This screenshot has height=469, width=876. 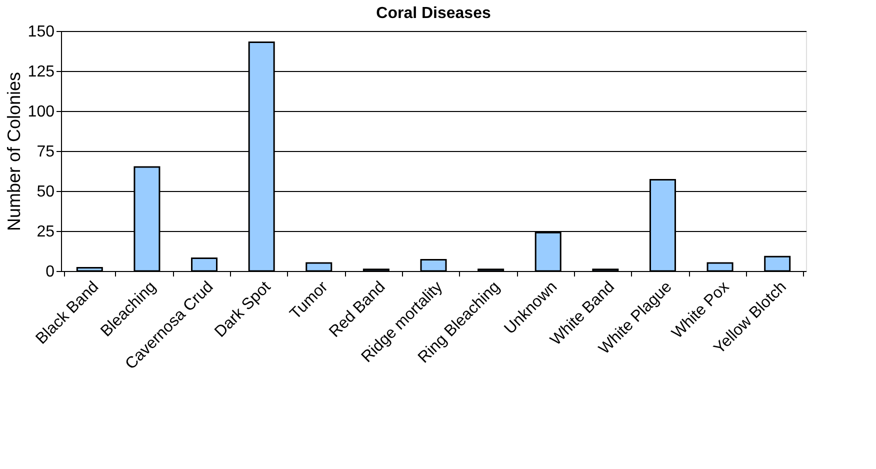 What do you see at coordinates (41, 32) in the screenshot?
I see `y-tick-label: 150` at bounding box center [41, 32].